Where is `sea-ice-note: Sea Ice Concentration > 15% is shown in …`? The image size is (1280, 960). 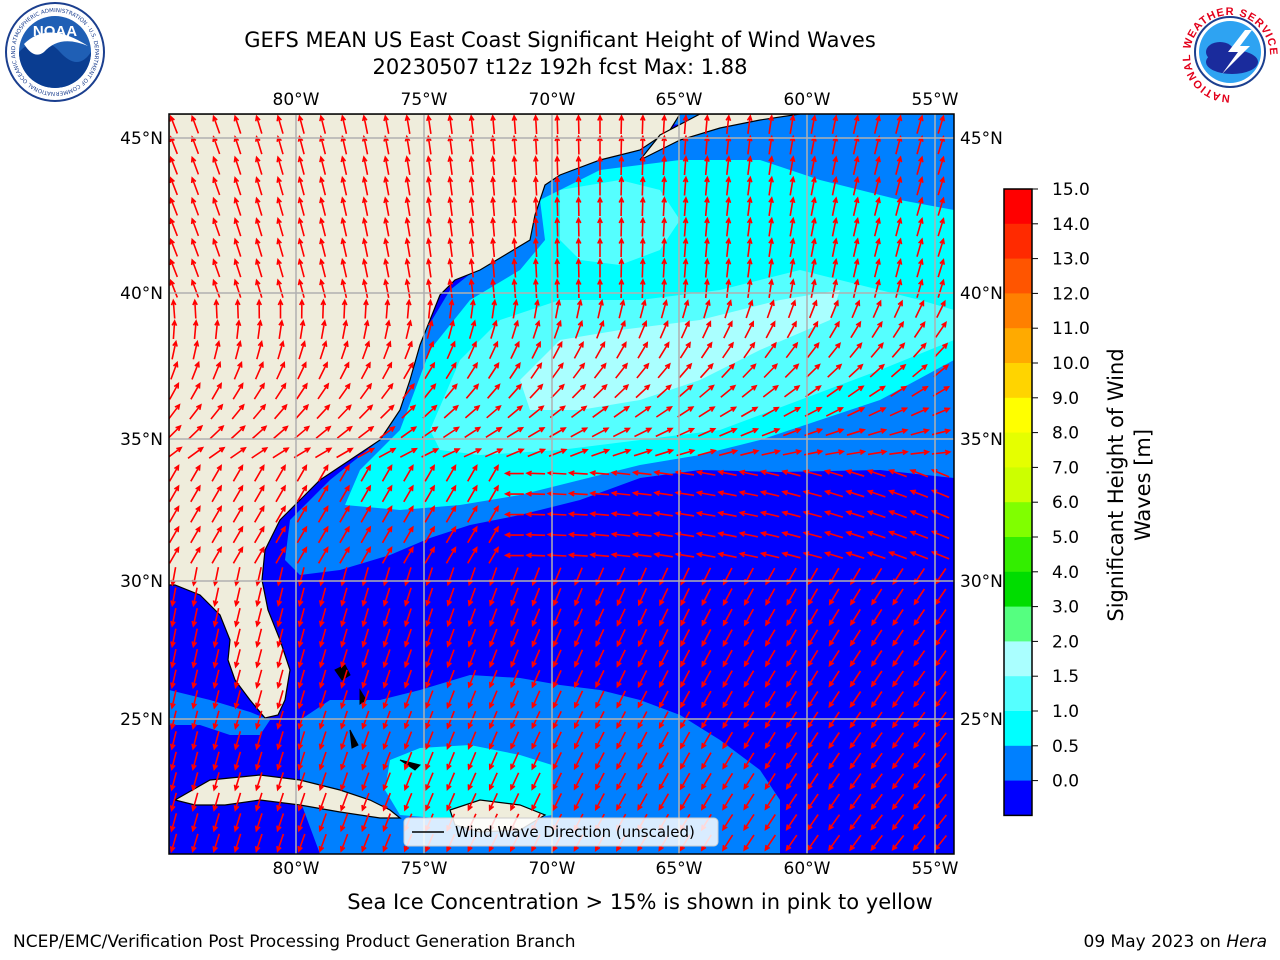 sea-ice-note: Sea Ice Concentration > 15% is shown in … is located at coordinates (640, 902).